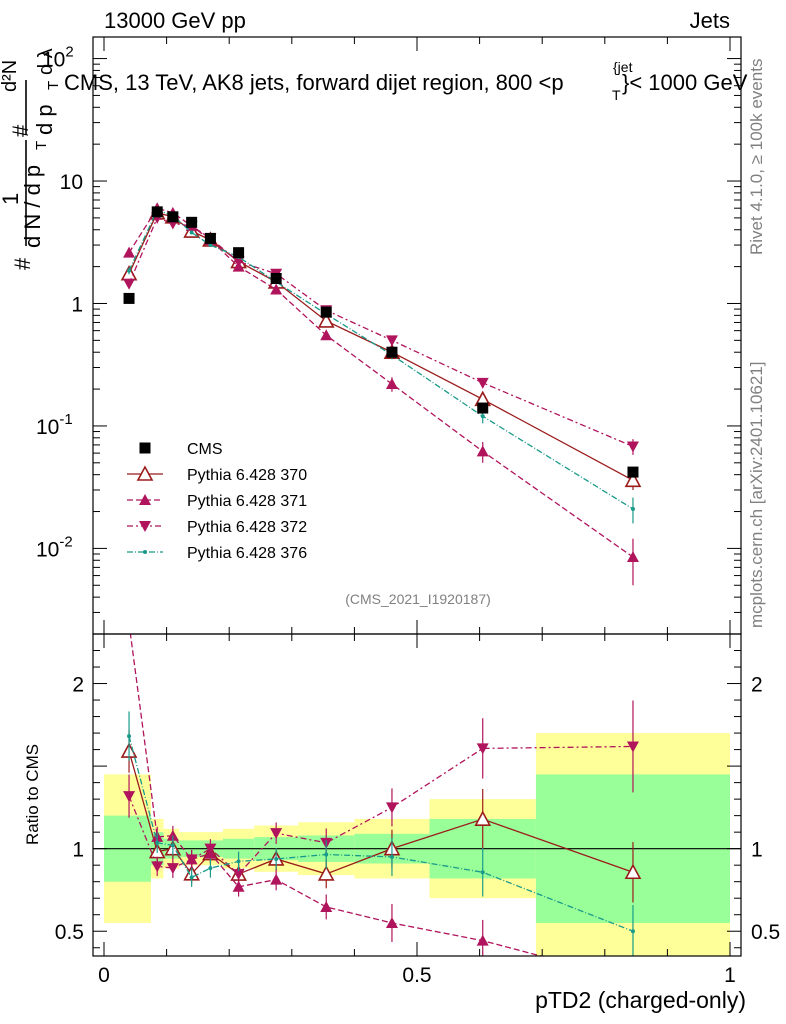  What do you see at coordinates (247, 475) in the screenshot?
I see `legend-label: Pythia 6.428 370` at bounding box center [247, 475].